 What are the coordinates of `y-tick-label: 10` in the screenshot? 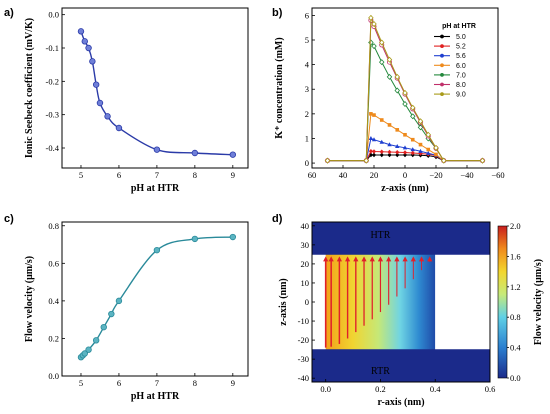 It's located at (305, 283).